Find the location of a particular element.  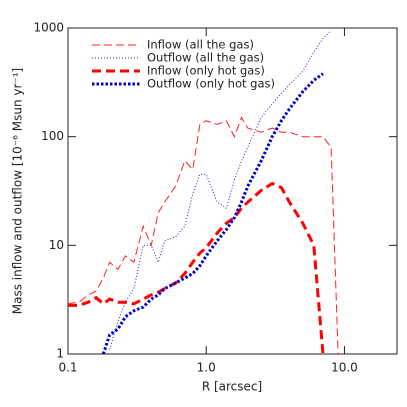

x-tick-label: 10.0 is located at coordinates (344, 368).